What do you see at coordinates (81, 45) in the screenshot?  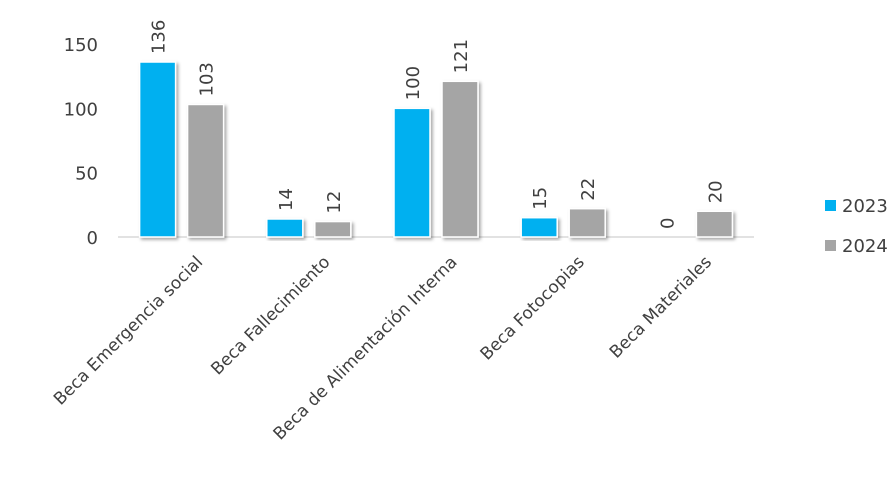 I see `y-tick-label: 150` at bounding box center [81, 45].